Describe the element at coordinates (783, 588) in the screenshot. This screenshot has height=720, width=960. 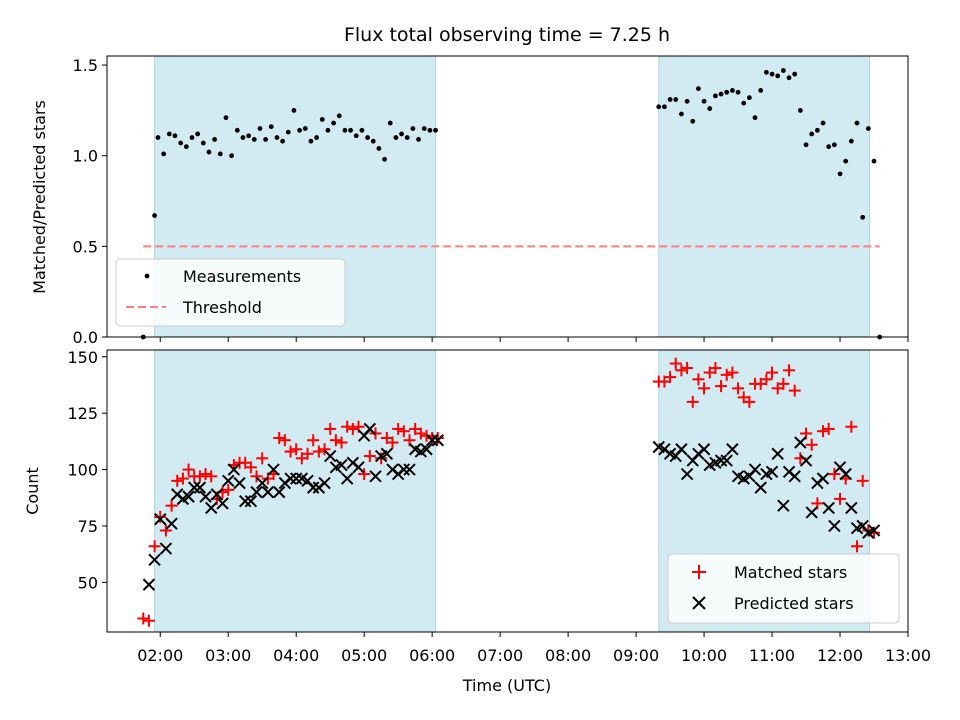
I see `count-legend-box` at that location.